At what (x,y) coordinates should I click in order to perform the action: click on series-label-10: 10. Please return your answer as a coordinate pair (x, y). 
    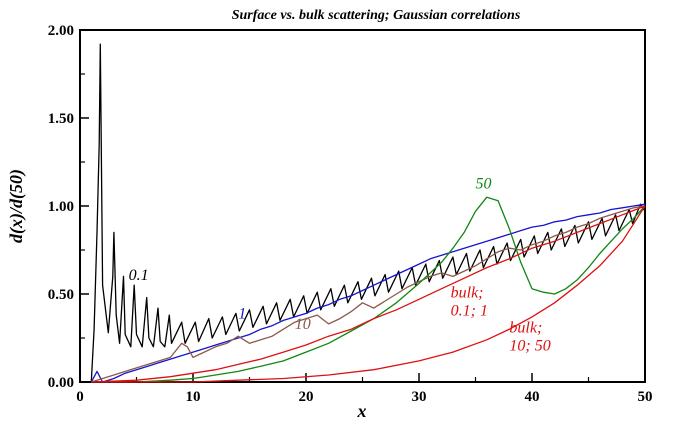
    Looking at the image, I should click on (303, 324).